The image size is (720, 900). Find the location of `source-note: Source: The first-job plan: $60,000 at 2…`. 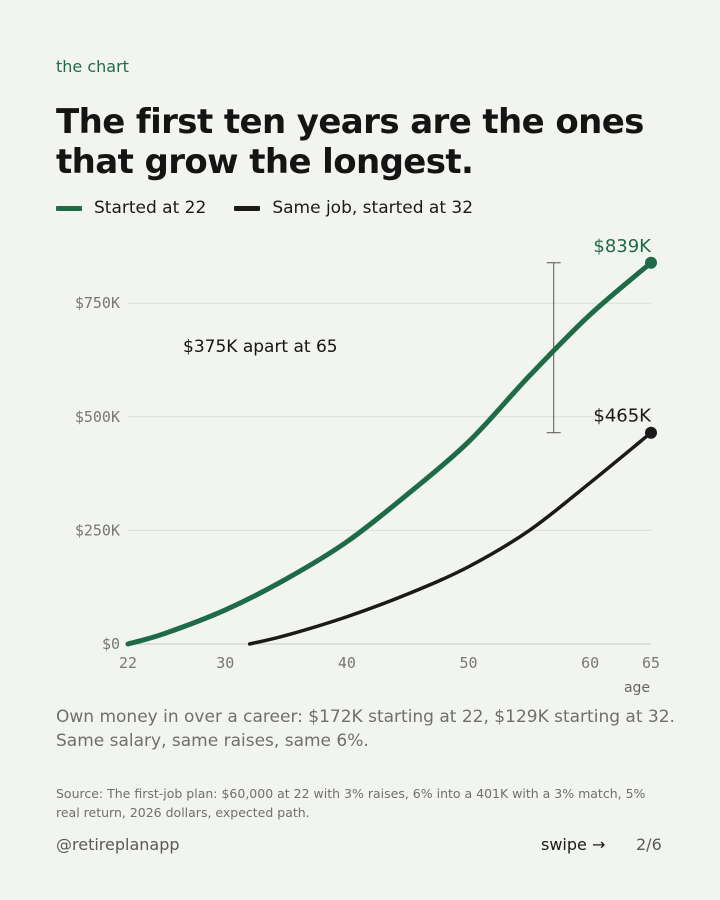

source-note: Source: The first-job plan: $60,000 at 2… is located at coordinates (351, 803).